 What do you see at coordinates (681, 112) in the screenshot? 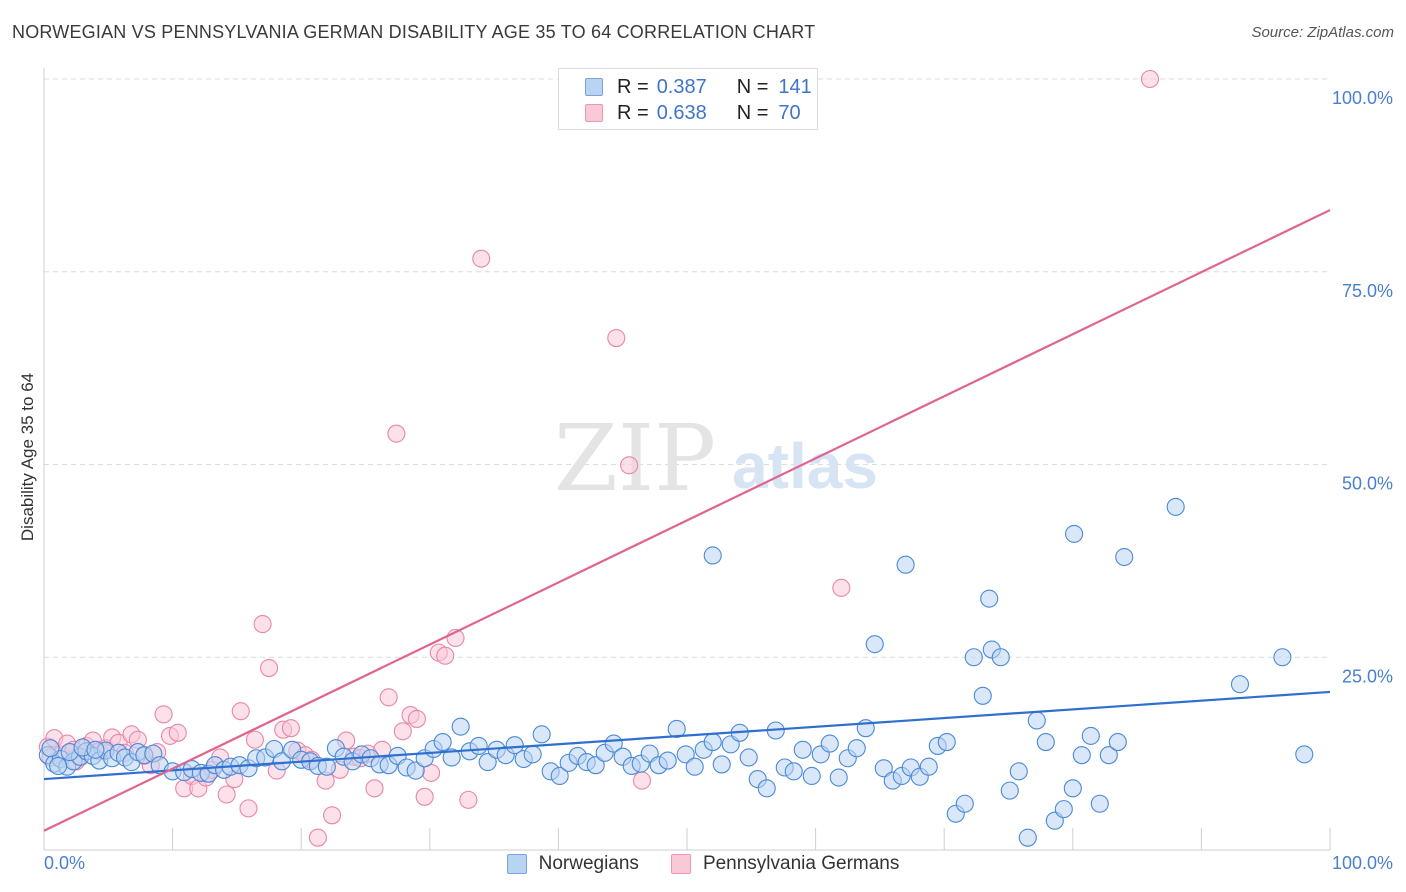
I see `legend-r-value: 0.638` at bounding box center [681, 112].